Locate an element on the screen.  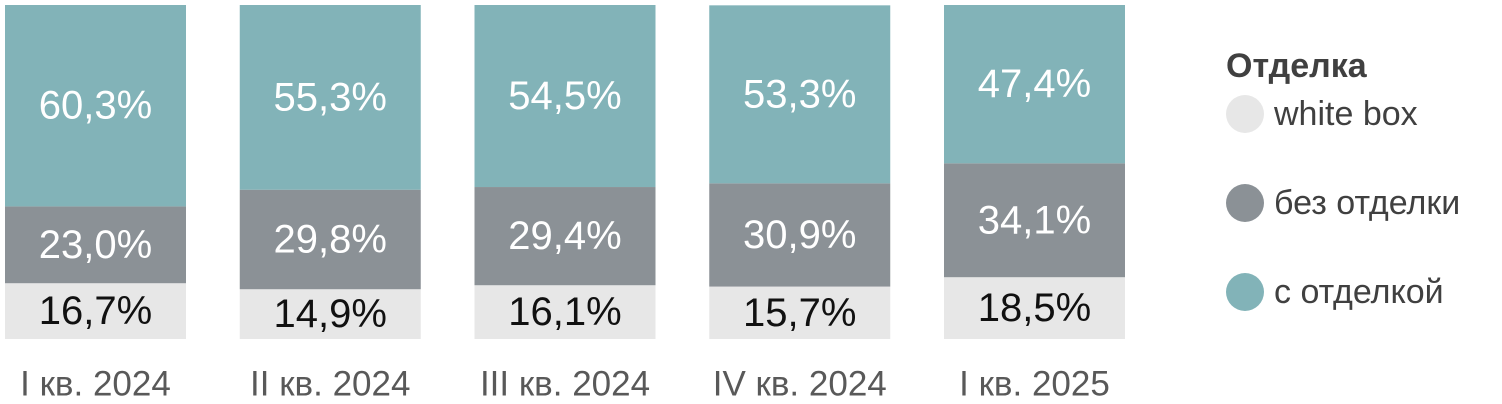
category-label-2: II кв. 2024 is located at coordinates (330, 384).